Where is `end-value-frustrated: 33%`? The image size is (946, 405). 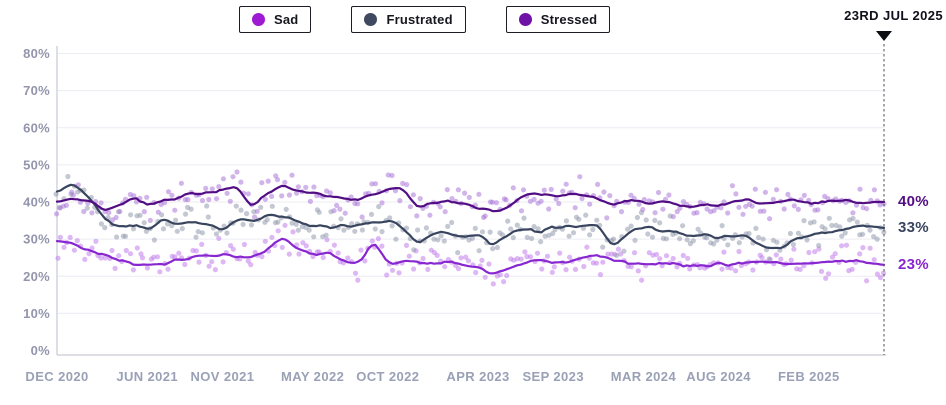
end-value-frustrated: 33% is located at coordinates (913, 227).